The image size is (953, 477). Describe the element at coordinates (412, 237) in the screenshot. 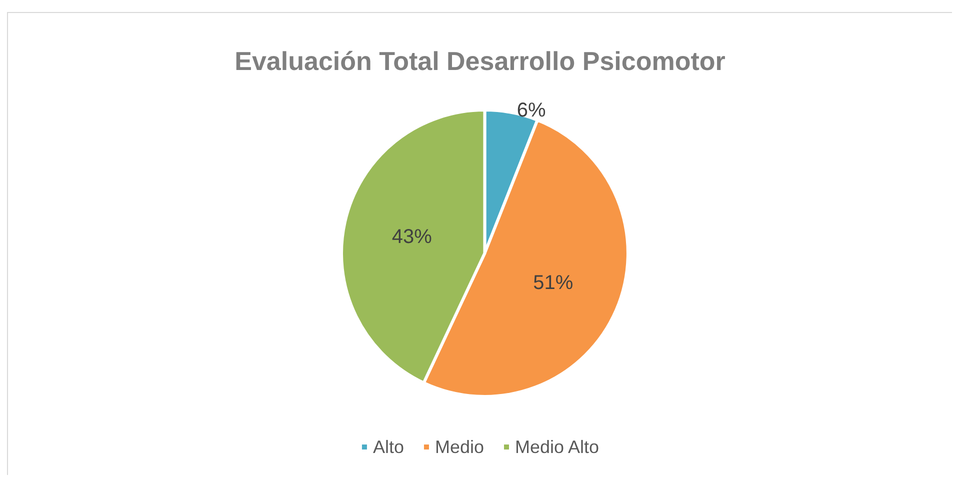

I see `data-label: 43%` at that location.